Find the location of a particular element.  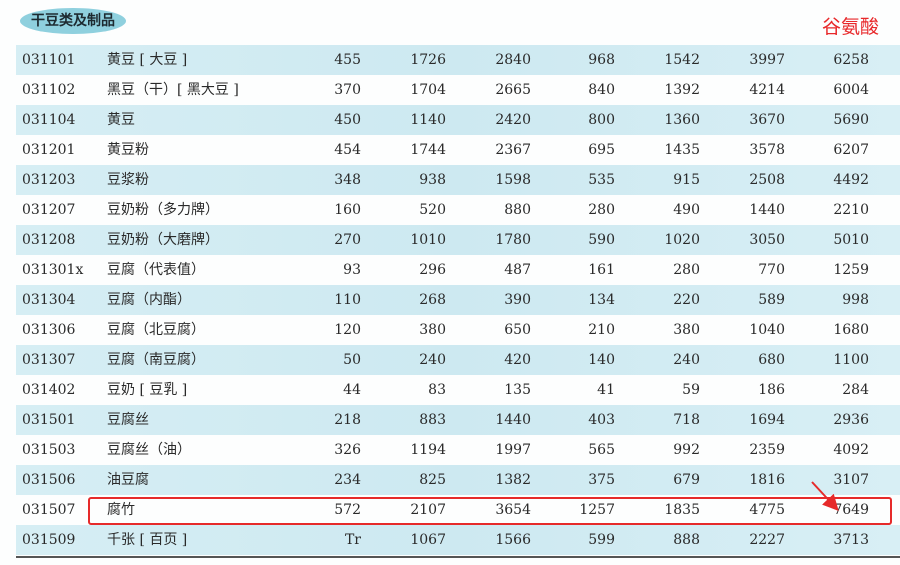

row-value: 590 is located at coordinates (601, 240).